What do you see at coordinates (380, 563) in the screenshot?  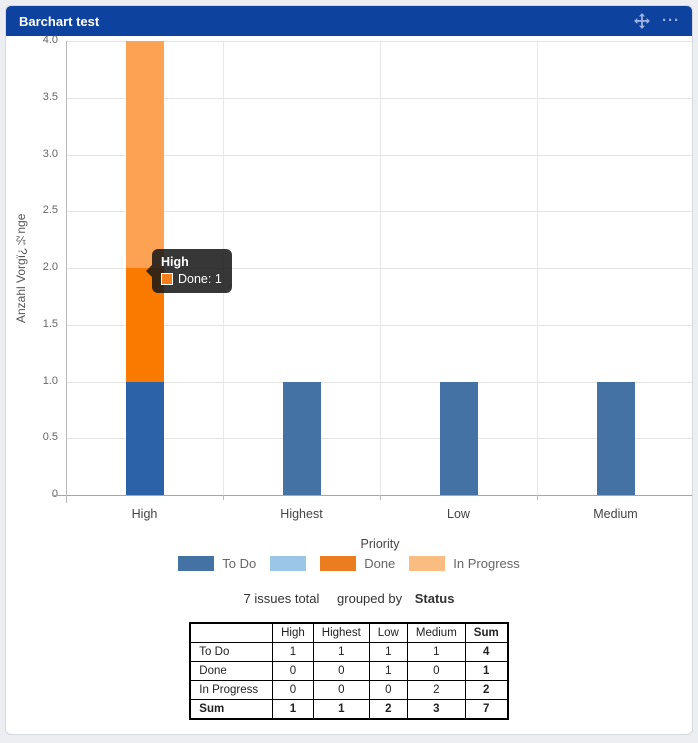 I see `legend-label: Done` at bounding box center [380, 563].